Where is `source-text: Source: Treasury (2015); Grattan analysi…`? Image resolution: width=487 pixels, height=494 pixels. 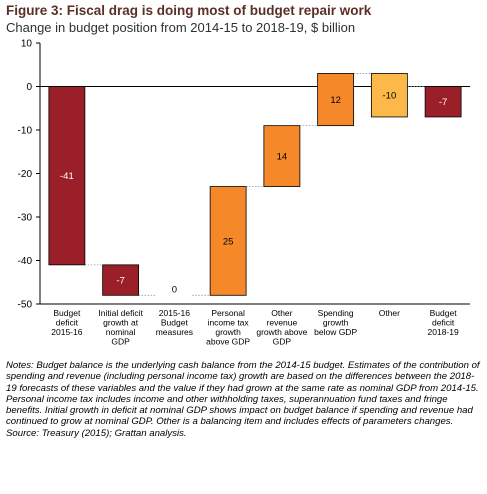 source-text: Source: Treasury (2015); Grattan analysi… is located at coordinates (96, 433).